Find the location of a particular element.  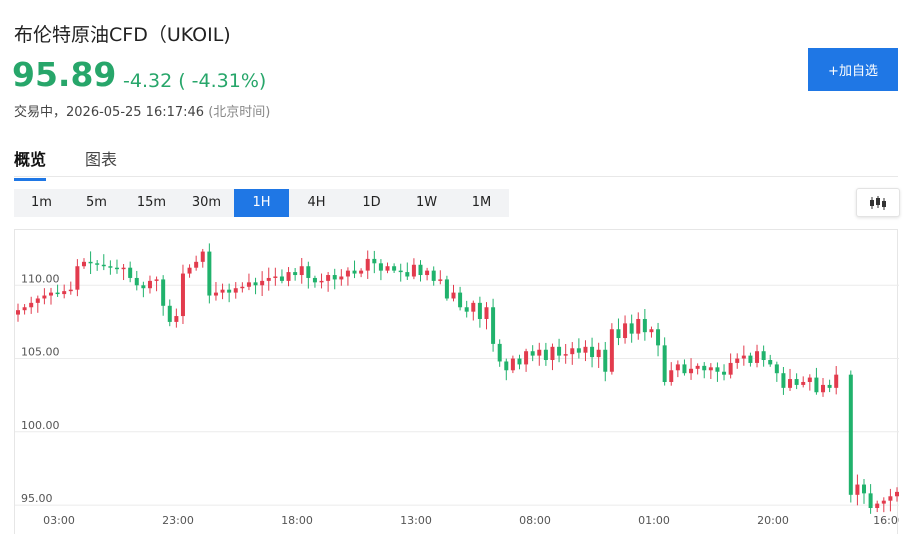

tab-chart: 图表 is located at coordinates (101, 159).